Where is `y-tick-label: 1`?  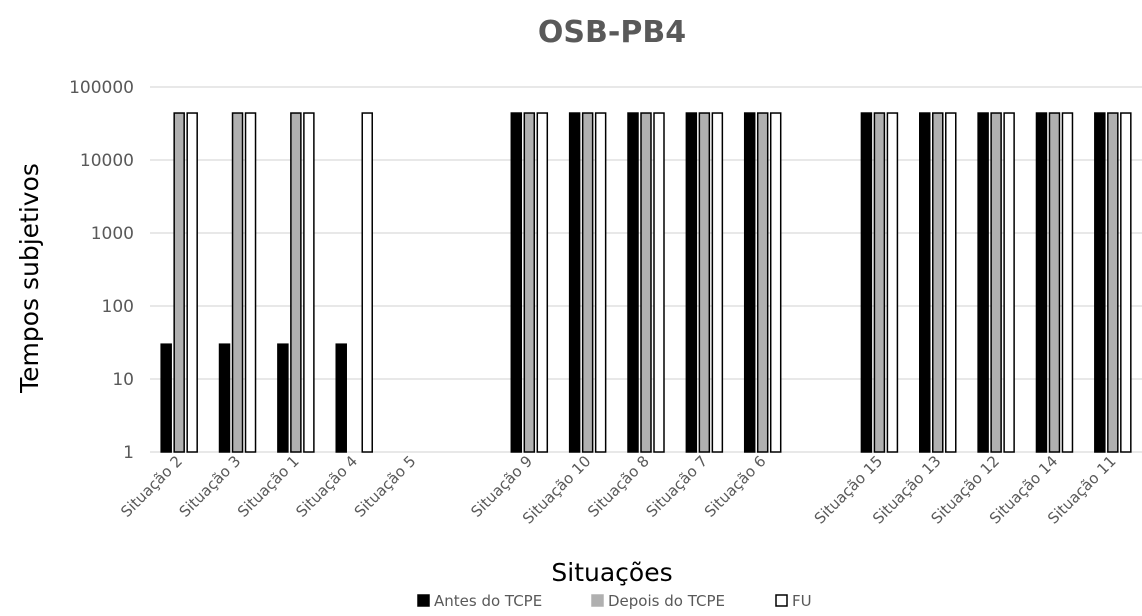
y-tick-label: 1 is located at coordinates (128, 453).